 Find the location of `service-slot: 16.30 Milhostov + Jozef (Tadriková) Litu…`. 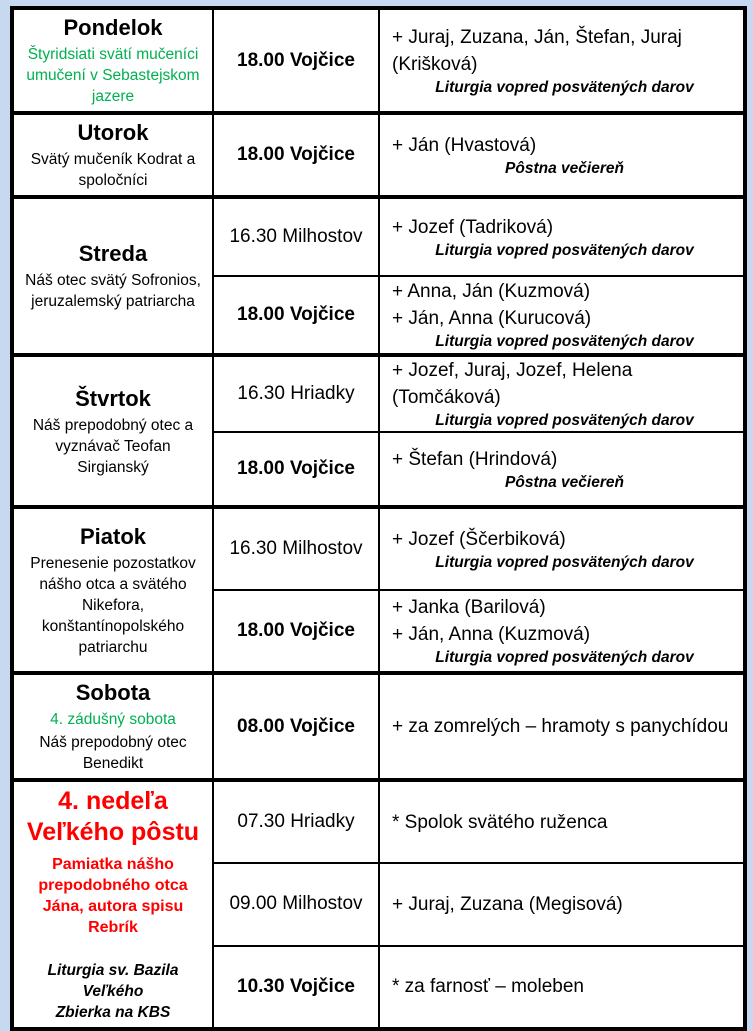

service-slot: 16.30 Milhostov + Jozef (Tadriková) Litu… is located at coordinates (478, 237).